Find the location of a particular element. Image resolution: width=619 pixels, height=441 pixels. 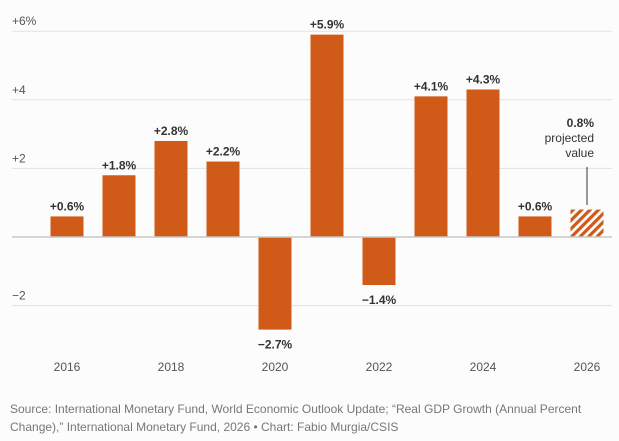

data-label: +1.8% is located at coordinates (119, 165).